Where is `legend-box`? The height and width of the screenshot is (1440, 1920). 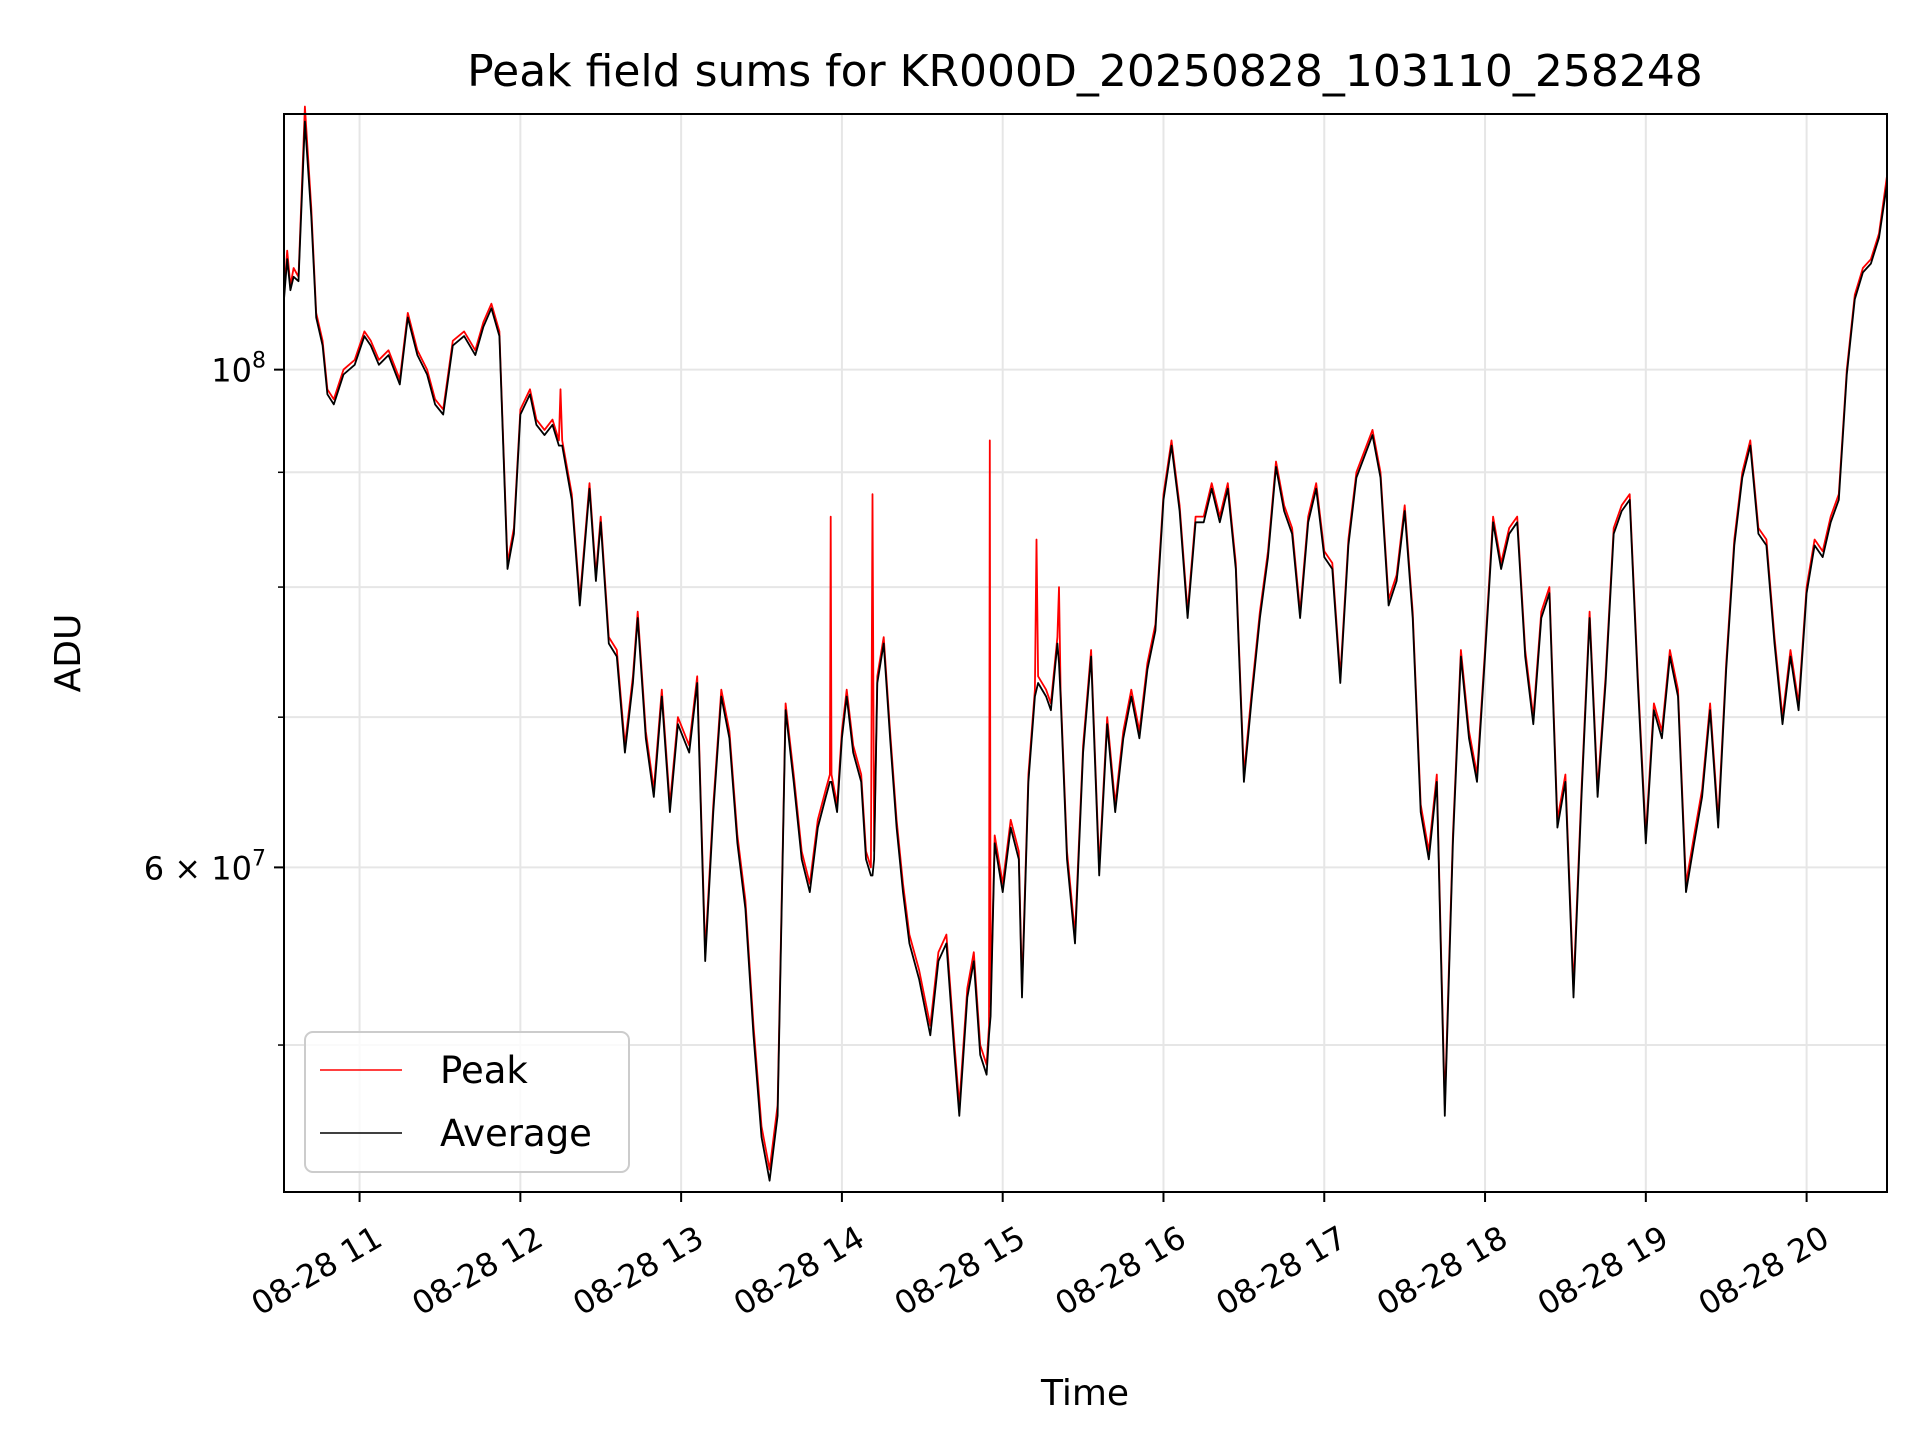 legend-box is located at coordinates (467, 1102).